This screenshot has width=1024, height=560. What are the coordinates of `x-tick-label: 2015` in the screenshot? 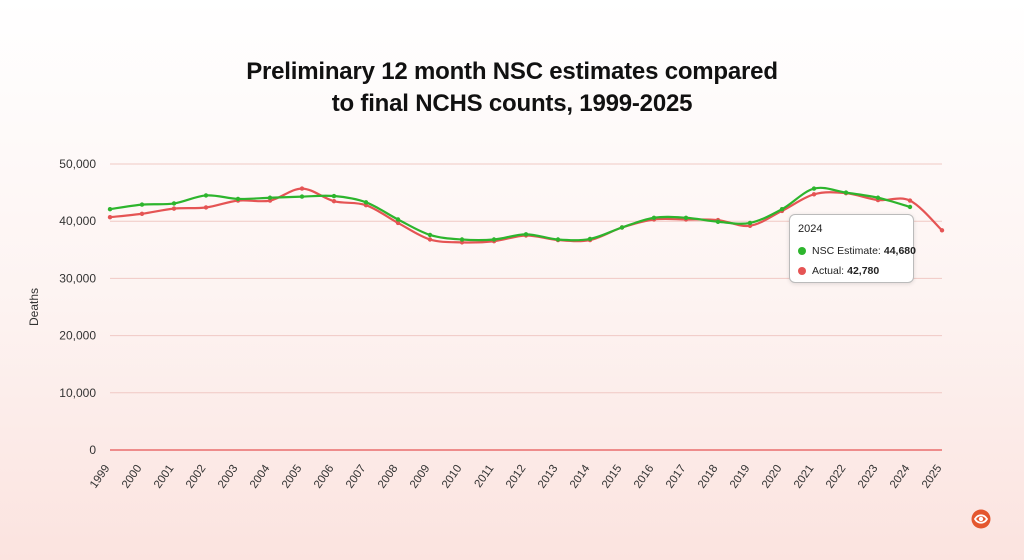 It's located at (612, 477).